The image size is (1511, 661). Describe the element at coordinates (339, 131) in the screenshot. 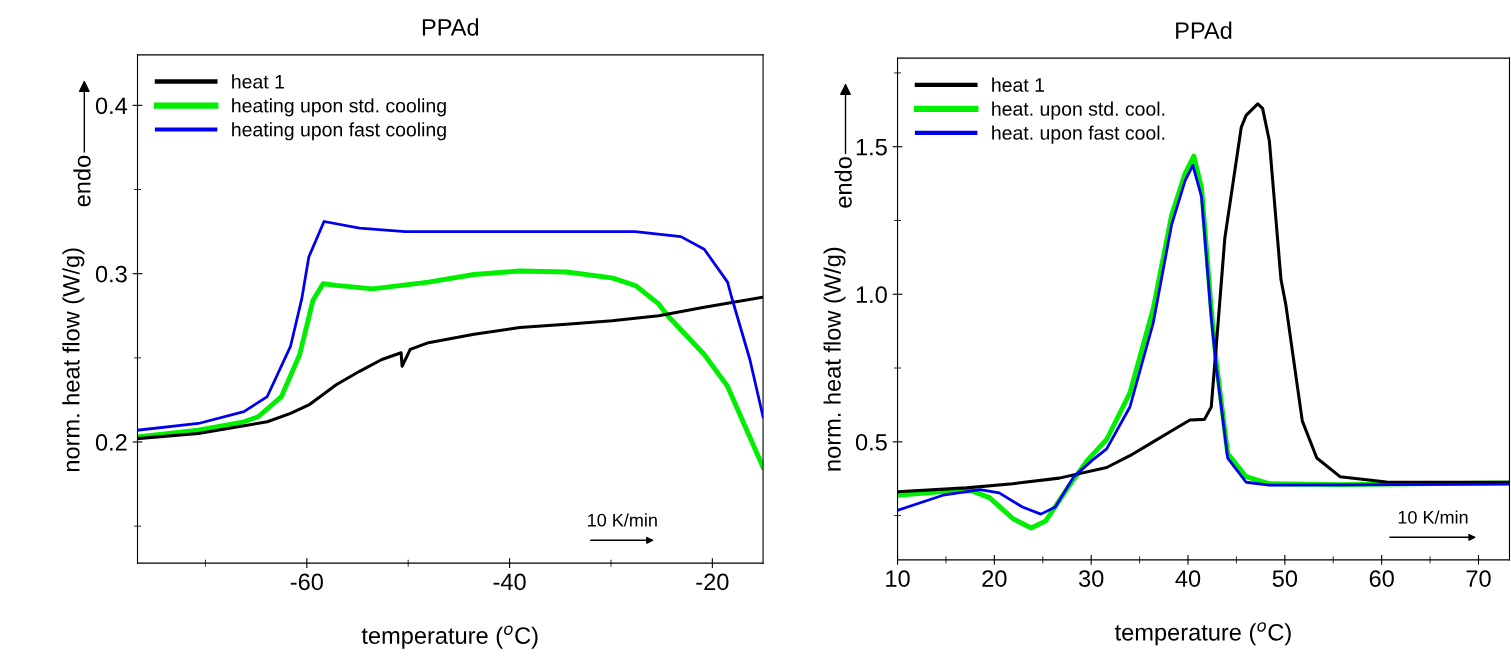

I see `legend-label: heating upon fast cooling` at that location.